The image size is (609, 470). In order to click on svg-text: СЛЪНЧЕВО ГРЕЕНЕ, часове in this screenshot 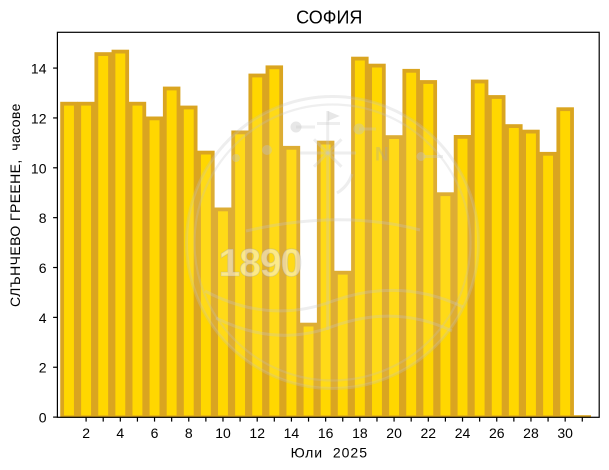, I will do `click(15, 205)`.